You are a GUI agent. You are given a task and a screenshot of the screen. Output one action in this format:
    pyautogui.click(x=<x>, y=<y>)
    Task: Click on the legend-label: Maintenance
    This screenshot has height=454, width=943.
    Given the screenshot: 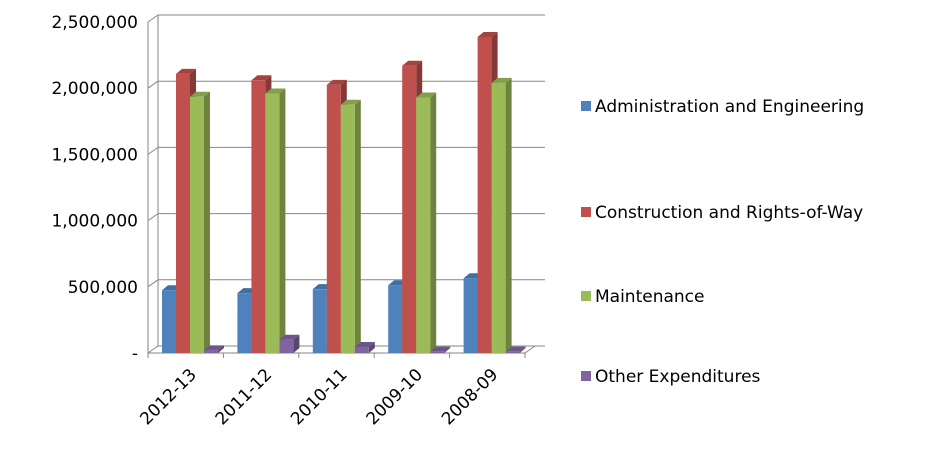 What is the action you would take?
    pyautogui.click(x=649, y=297)
    